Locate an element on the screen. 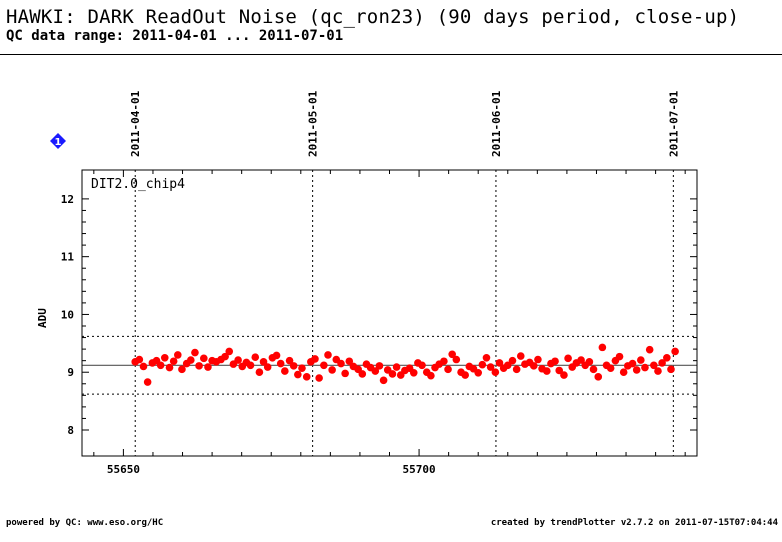  info-badge-icon: 1 is located at coordinates (58, 141).